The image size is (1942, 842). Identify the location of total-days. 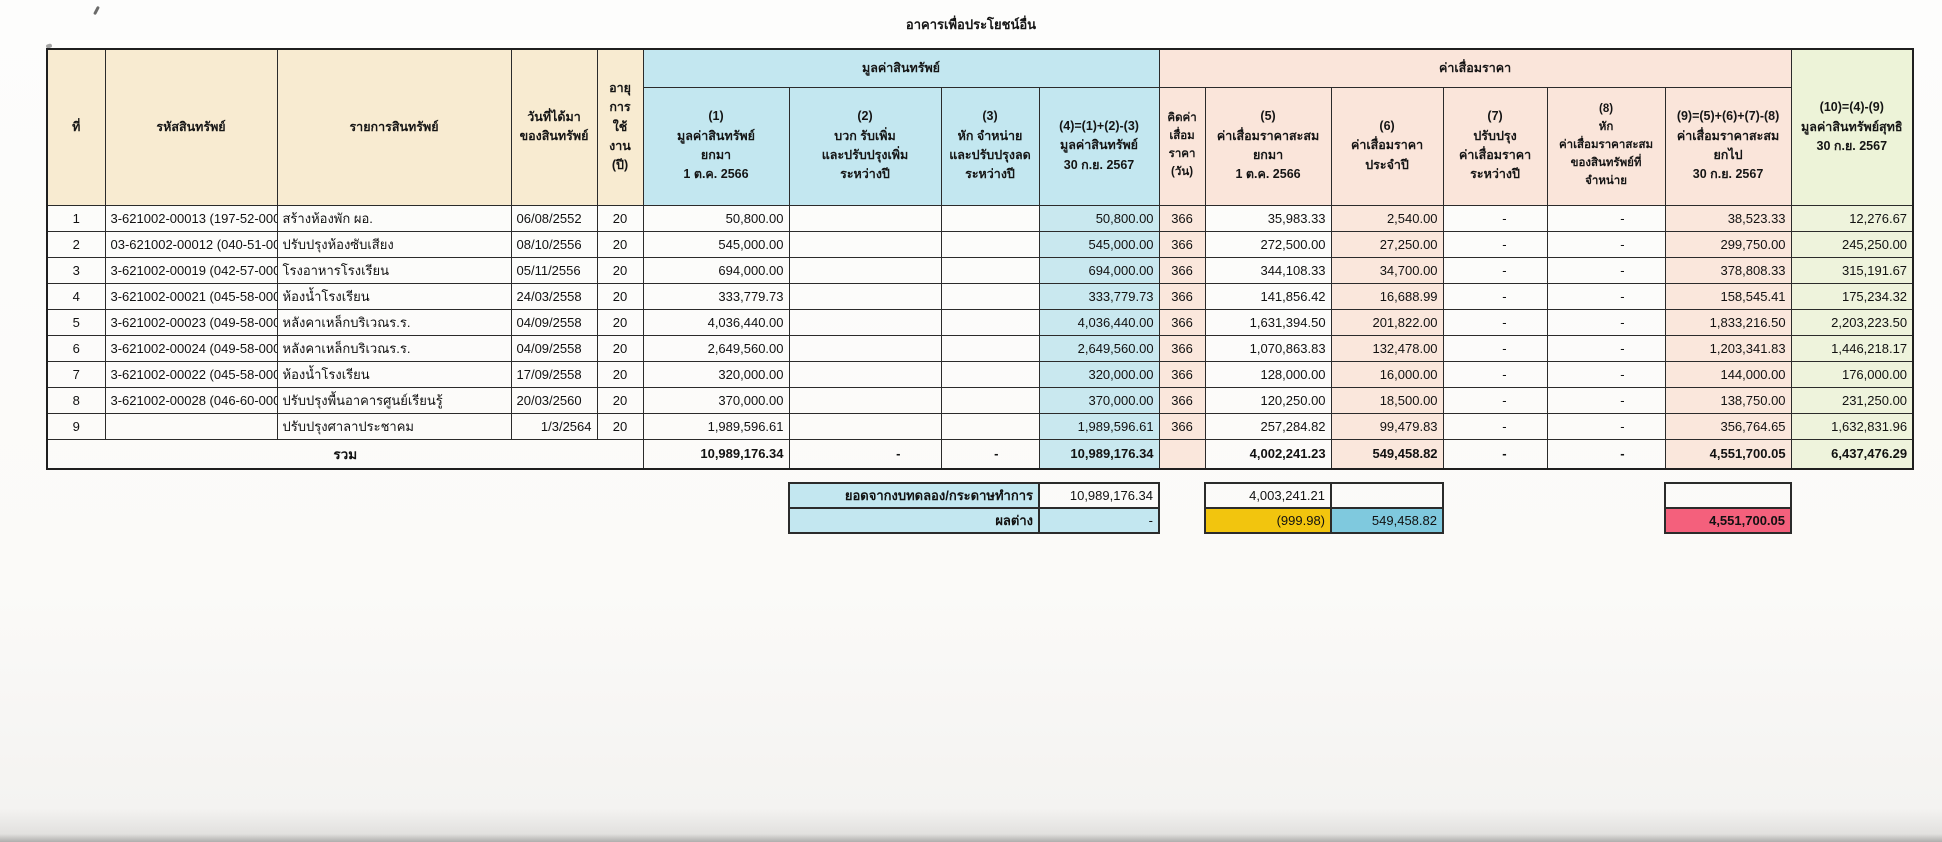
(1182, 454).